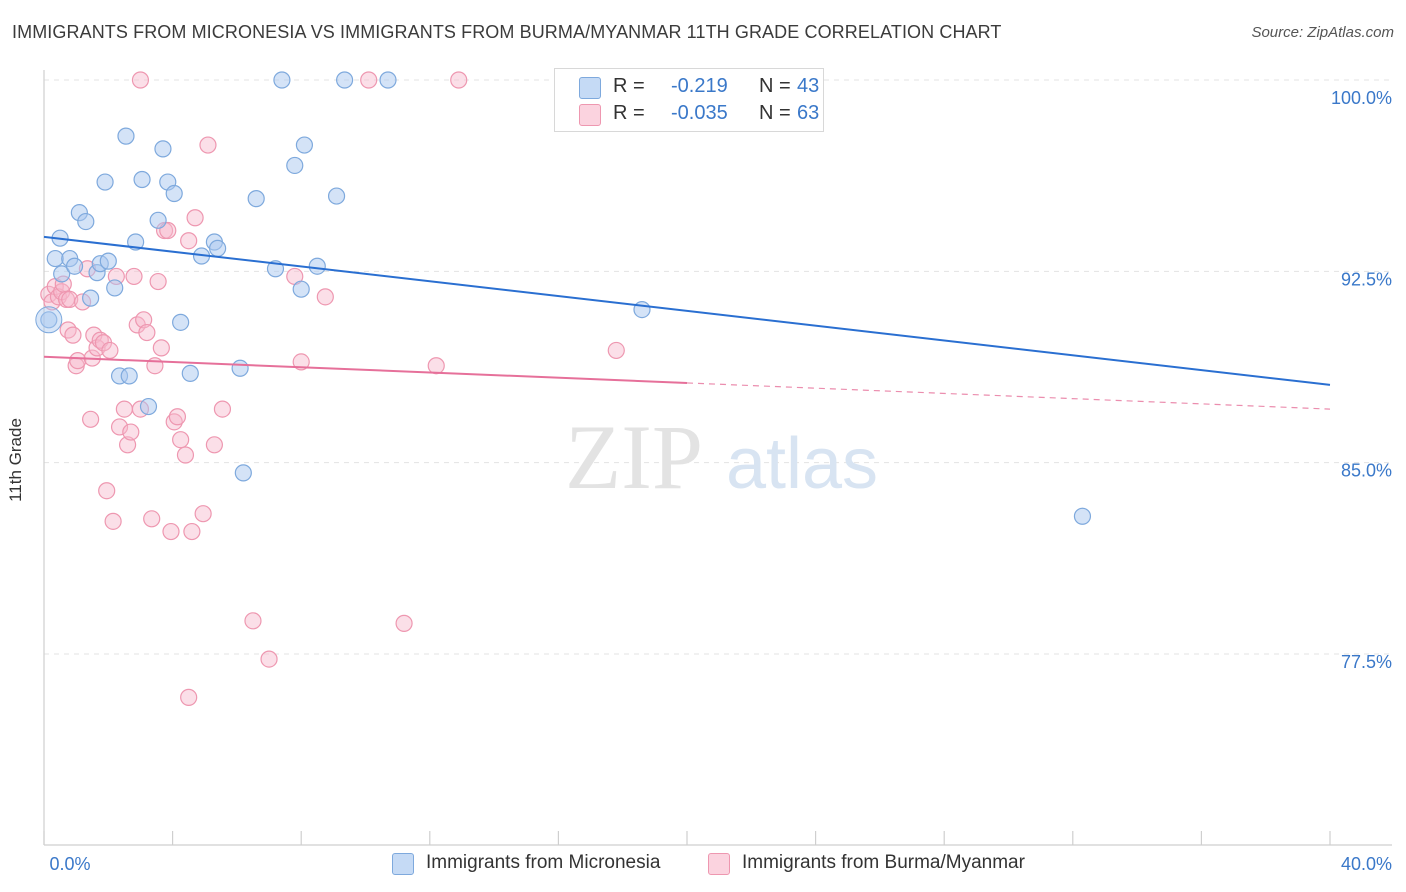  What do you see at coordinates (1361, 98) in the screenshot?
I see `y-tick-label: 100.0%` at bounding box center [1361, 98].